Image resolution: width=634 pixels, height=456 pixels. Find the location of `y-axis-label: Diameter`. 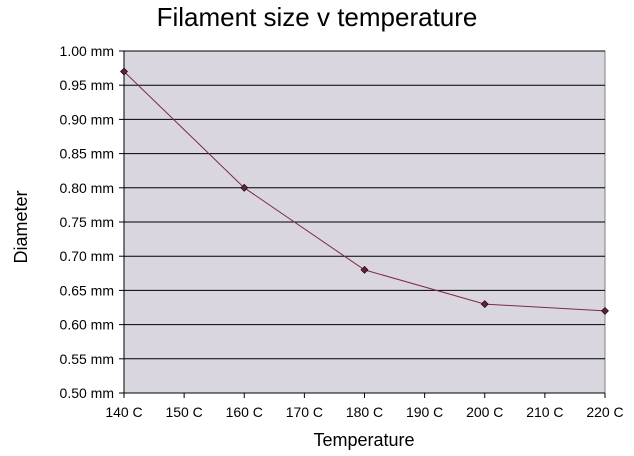

y-axis-label: Diameter is located at coordinates (21, 226).